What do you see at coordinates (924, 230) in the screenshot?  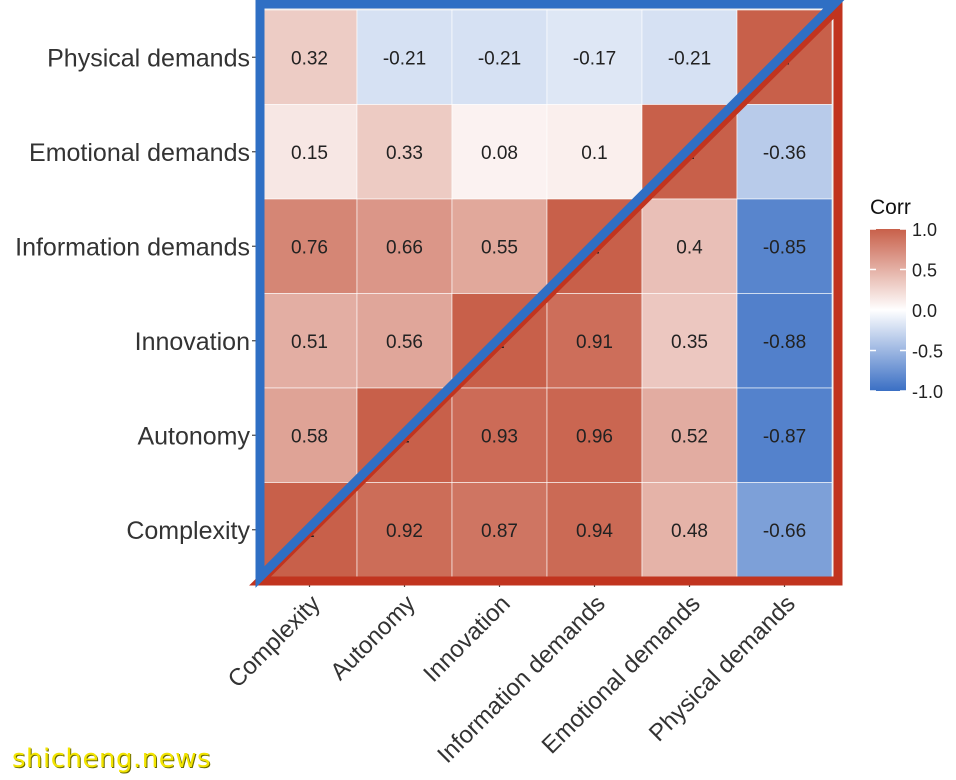 I see `legend-tick-label: 1.0` at bounding box center [924, 230].